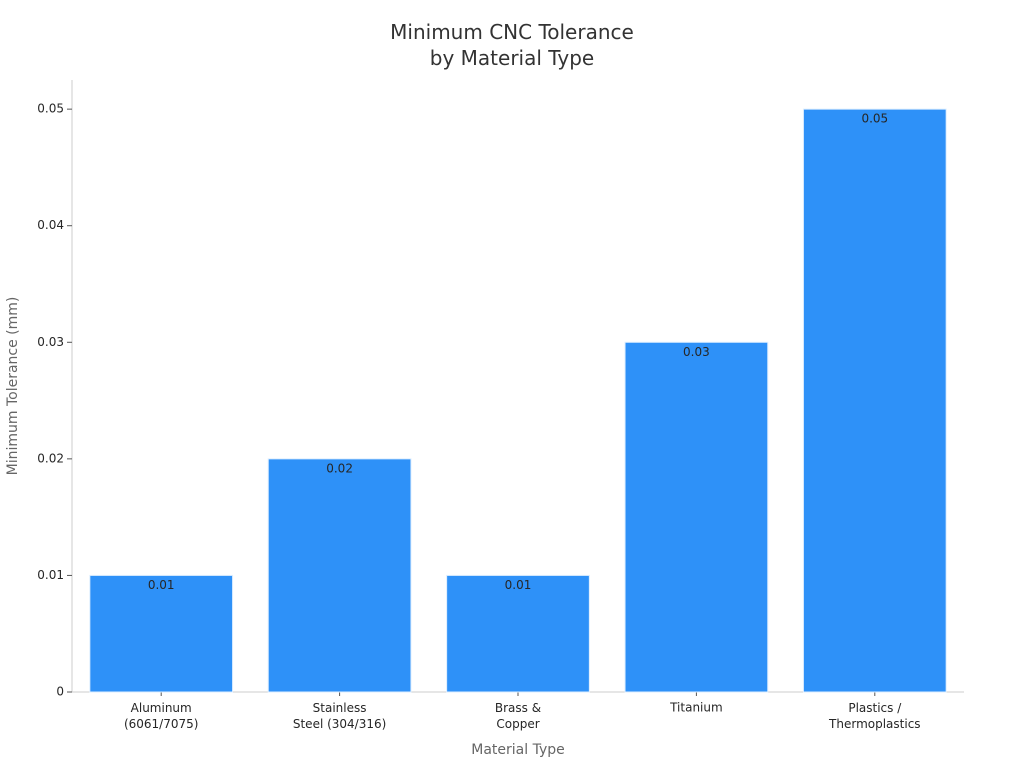 The height and width of the screenshot is (768, 1024). I want to click on value-label: 0.02, so click(339, 468).